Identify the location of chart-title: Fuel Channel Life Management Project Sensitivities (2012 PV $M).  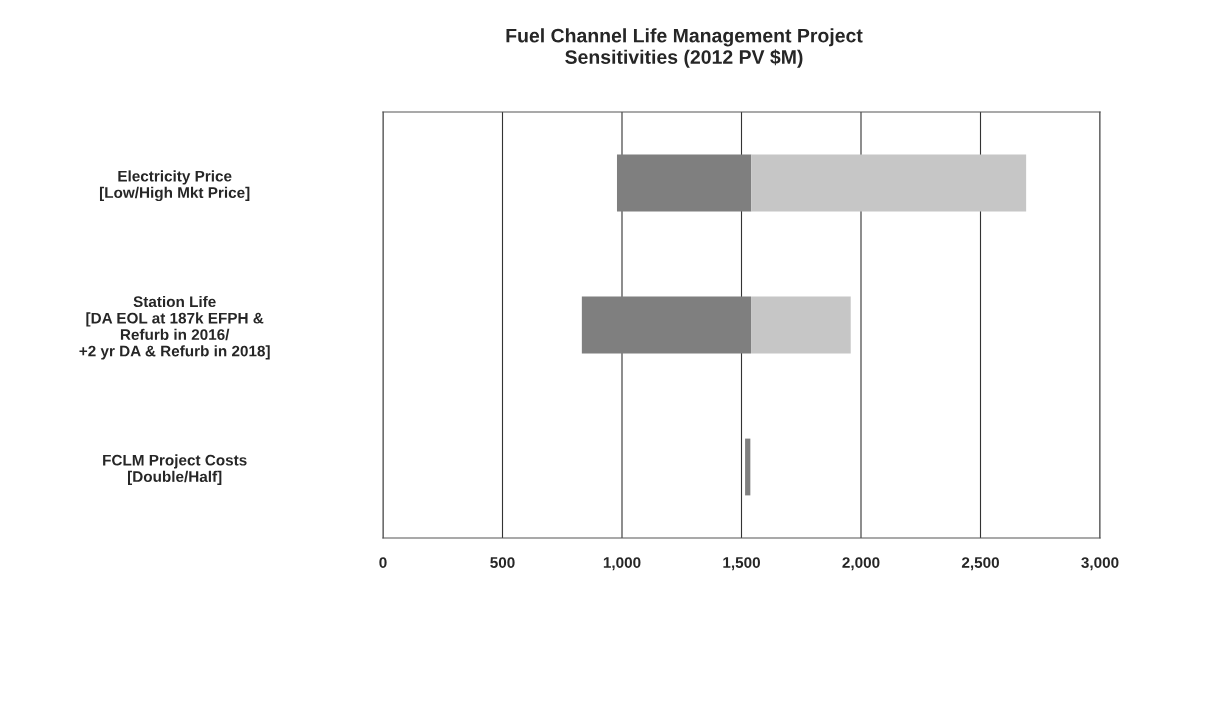
(684, 48).